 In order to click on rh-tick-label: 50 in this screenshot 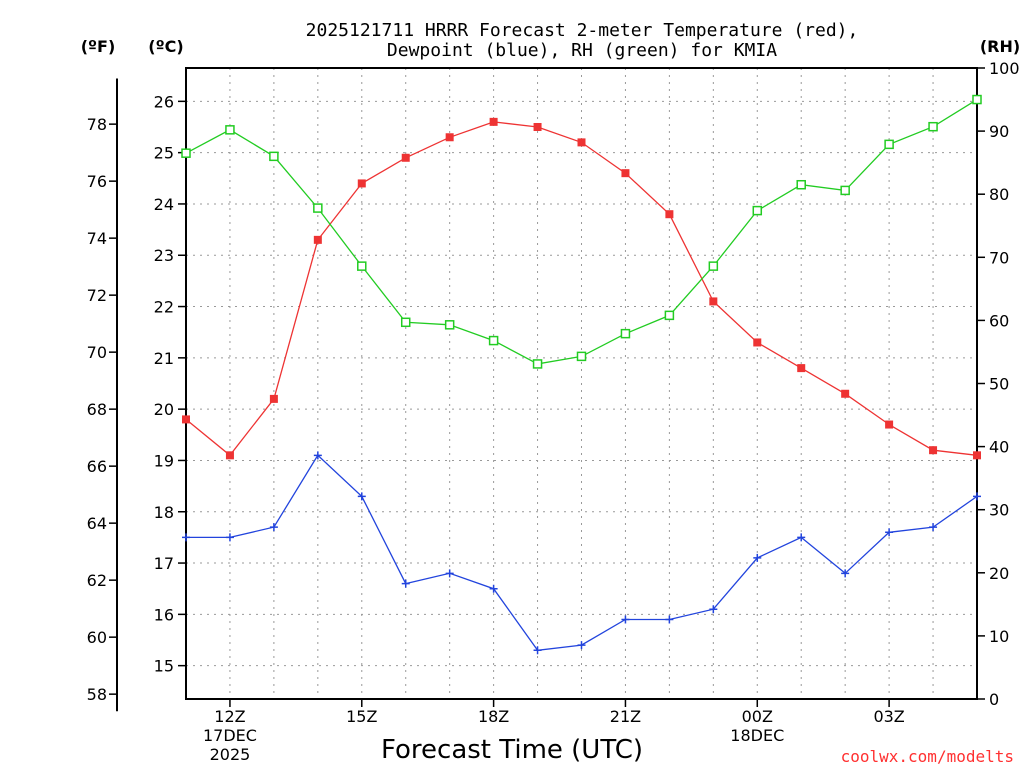, I will do `click(999, 384)`.